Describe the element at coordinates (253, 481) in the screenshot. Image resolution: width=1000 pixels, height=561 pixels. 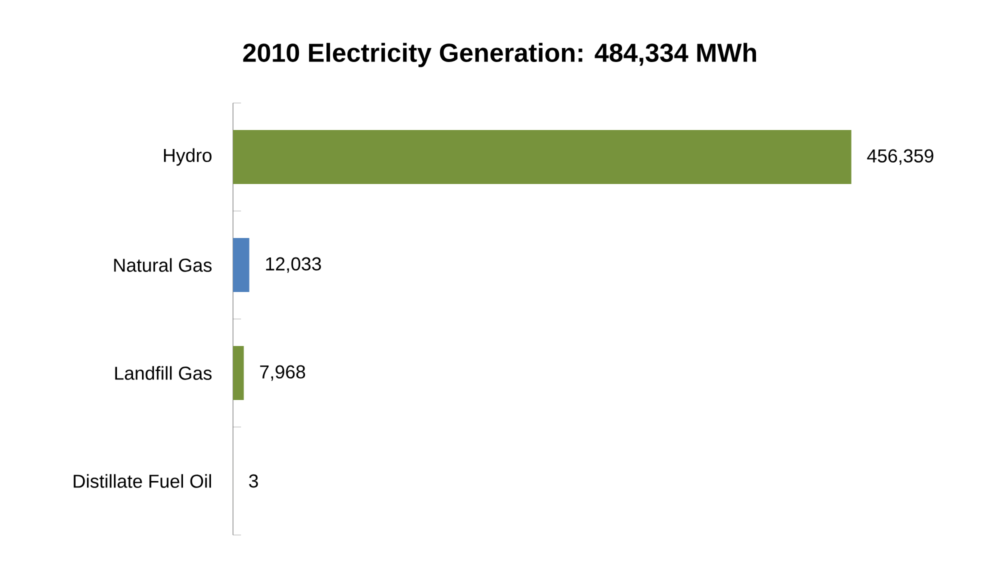
I see `data-label: 3` at that location.